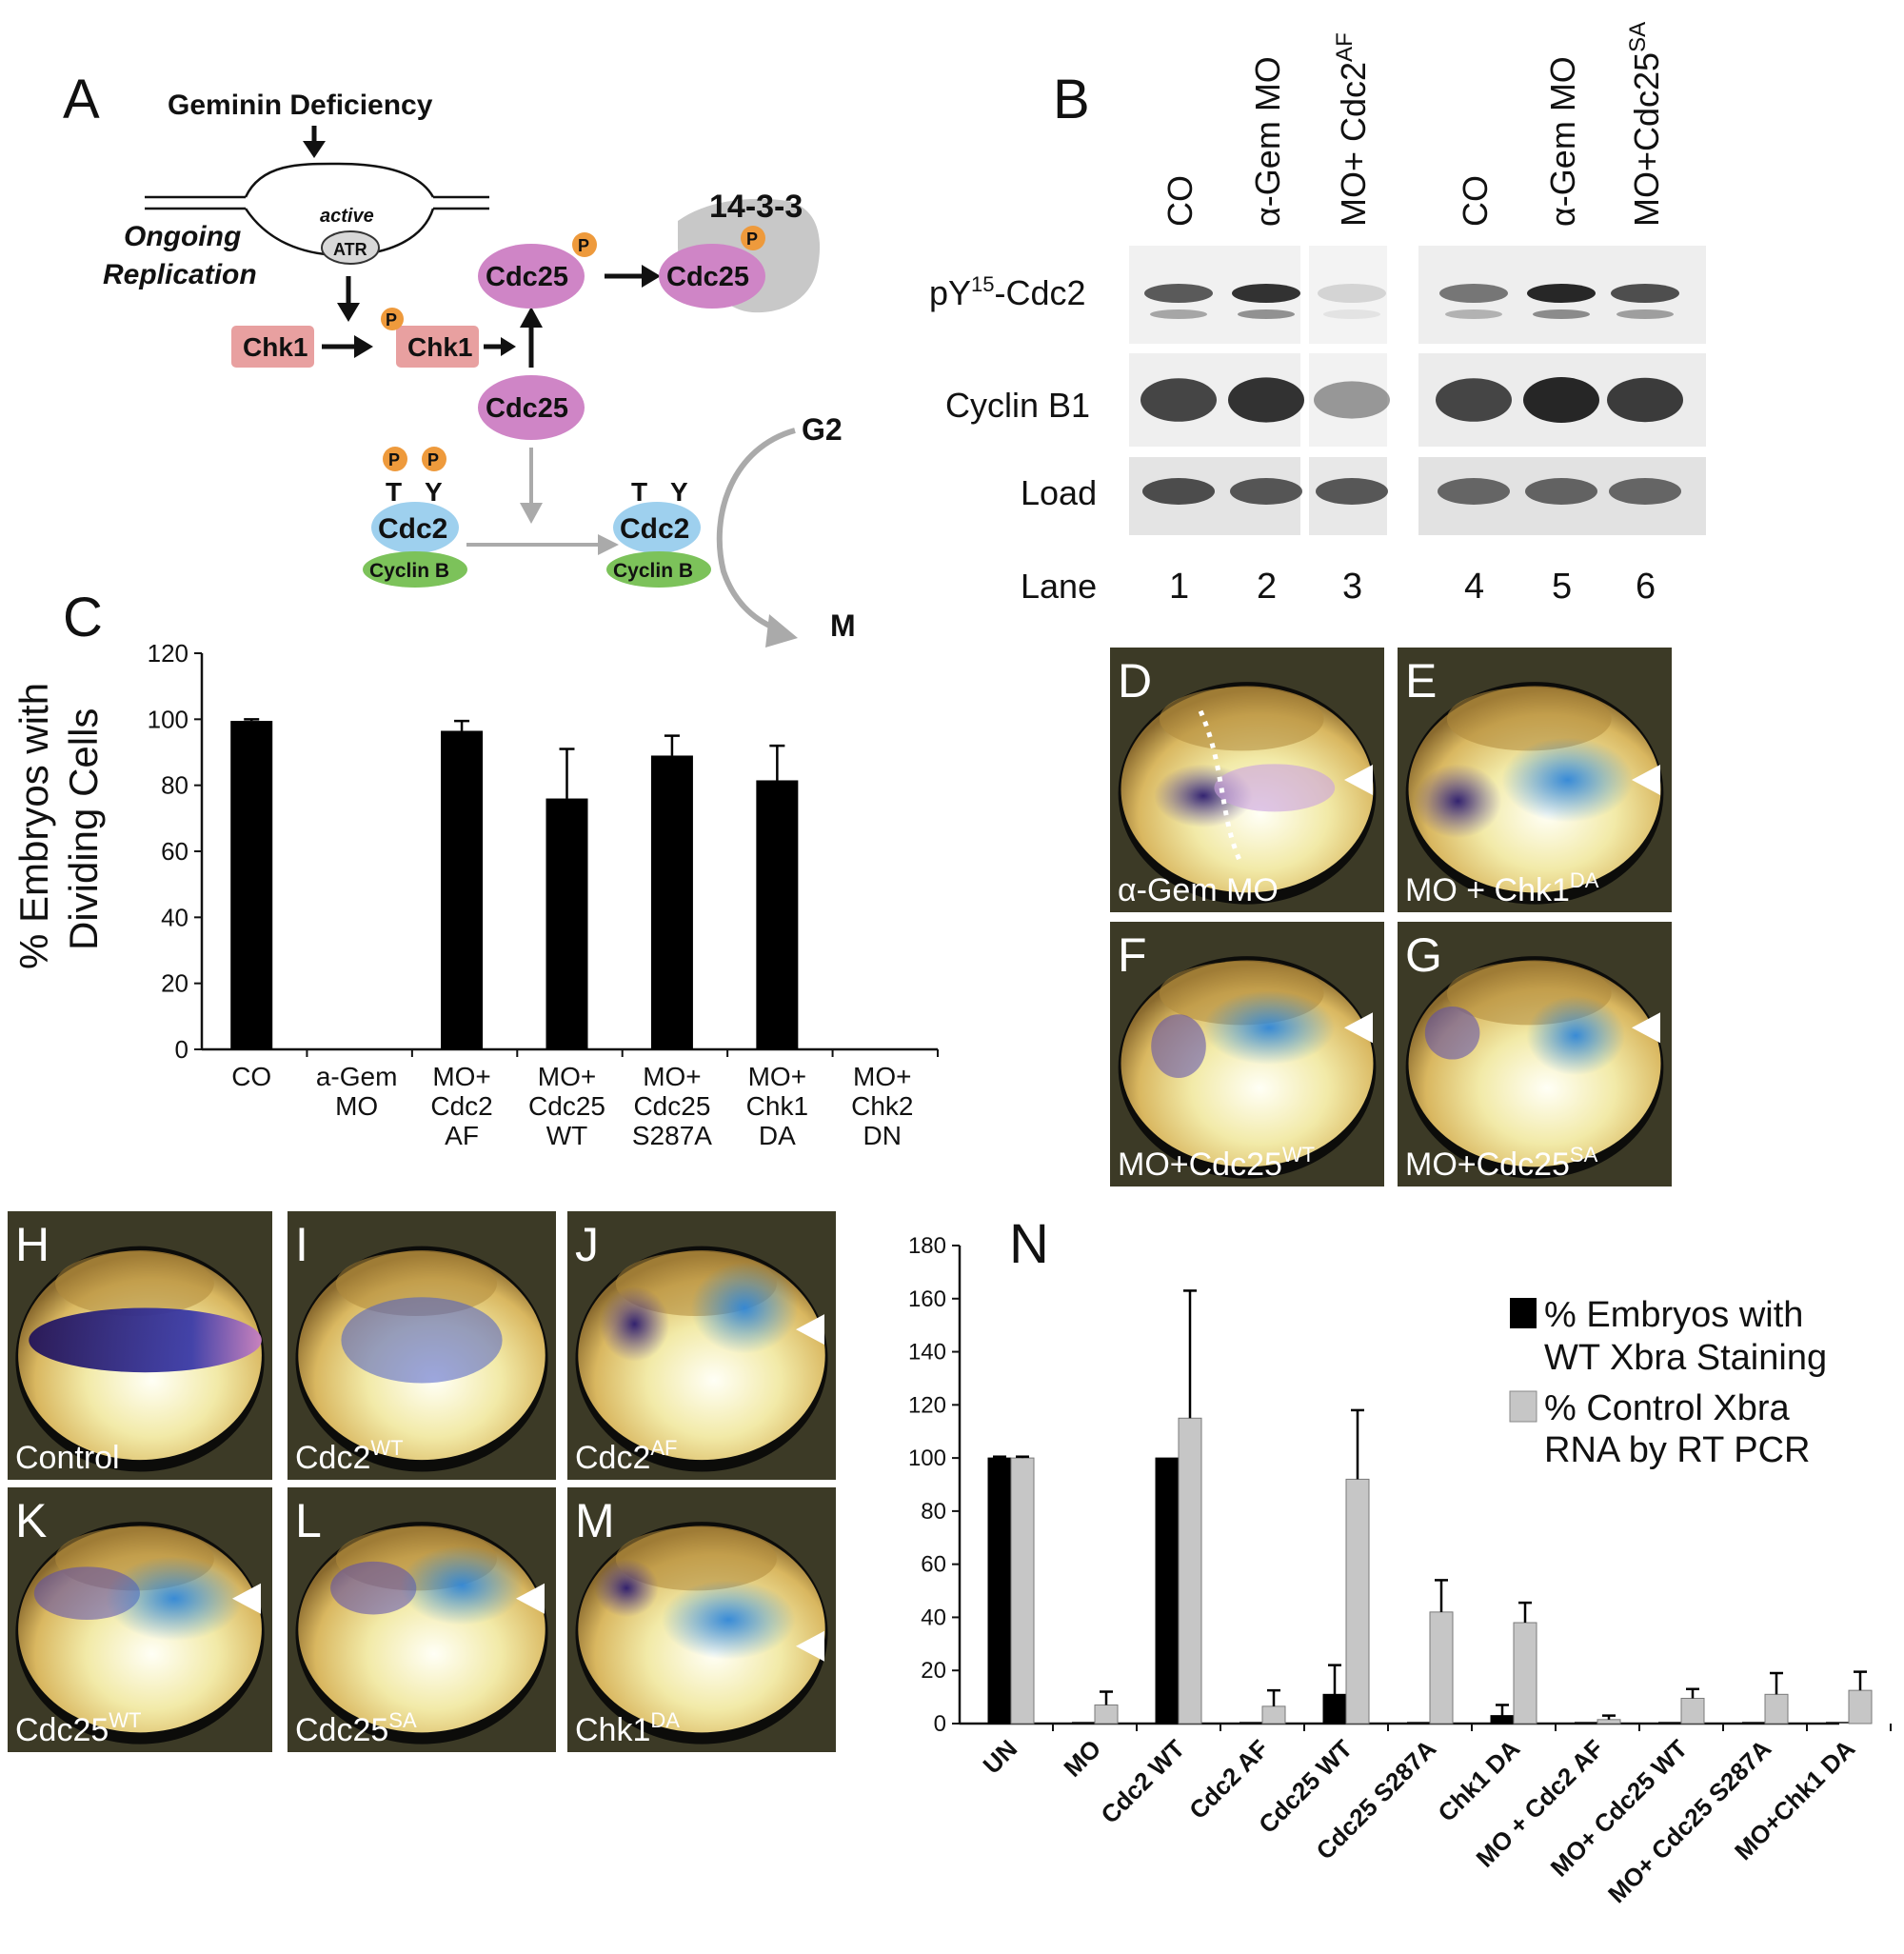  What do you see at coordinates (777, 1135) in the screenshot?
I see `category-label: DA` at bounding box center [777, 1135].